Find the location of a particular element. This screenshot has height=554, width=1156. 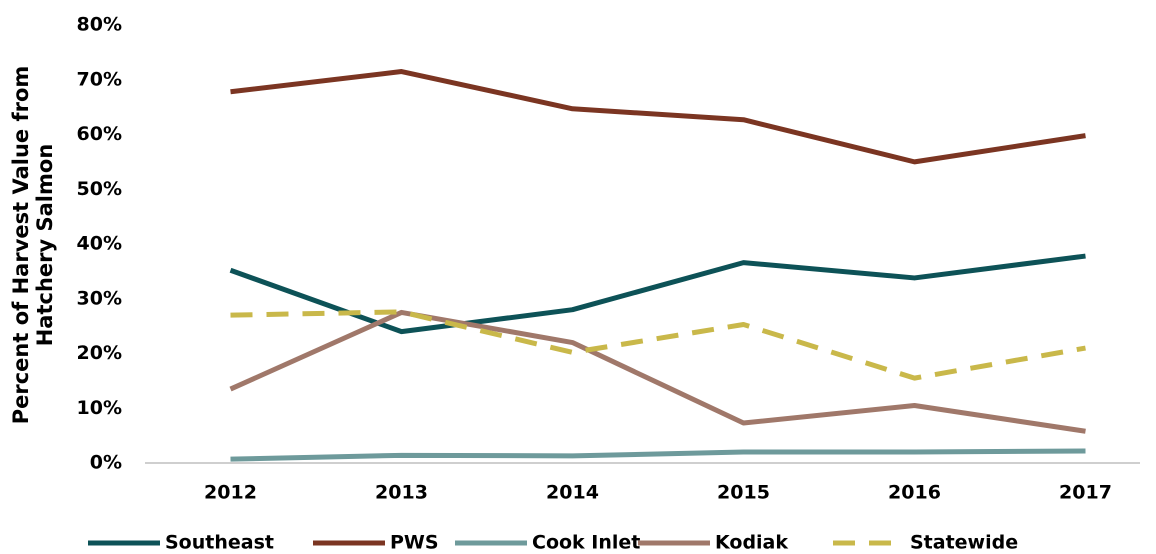

x-tick-label: 2012 is located at coordinates (230, 493).